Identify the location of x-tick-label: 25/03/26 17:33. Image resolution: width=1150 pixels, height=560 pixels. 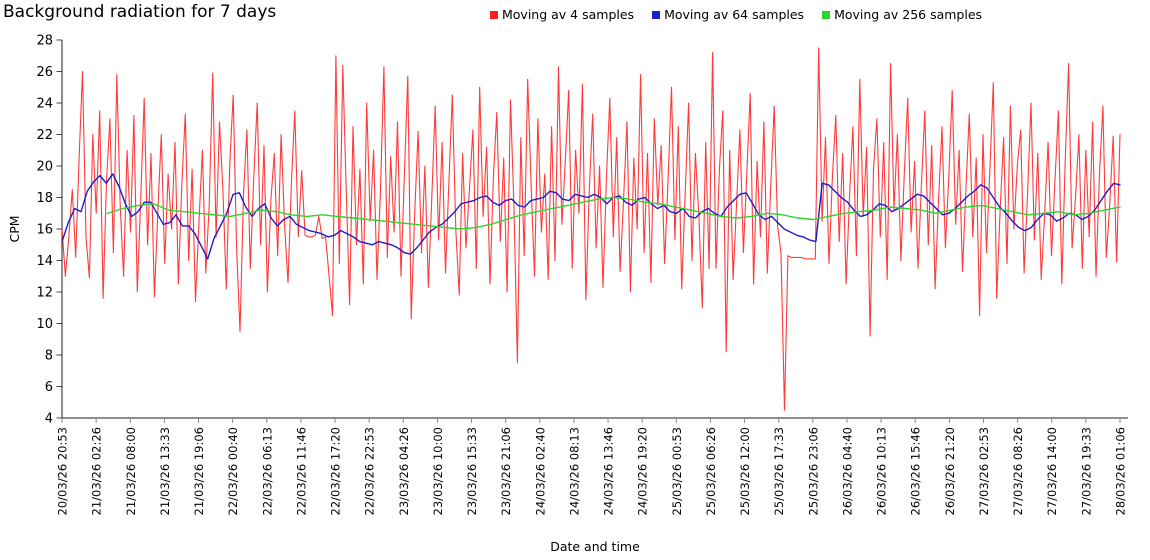
(779, 471).